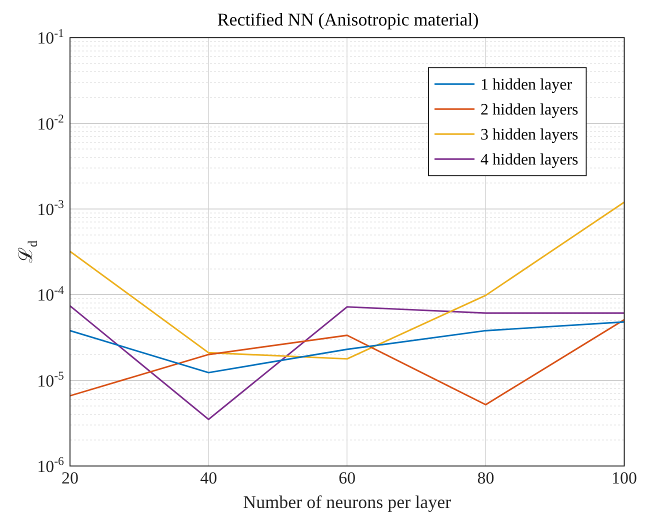  What do you see at coordinates (529, 159) in the screenshot?
I see `legend-label: 4 hidden layers` at bounding box center [529, 159].